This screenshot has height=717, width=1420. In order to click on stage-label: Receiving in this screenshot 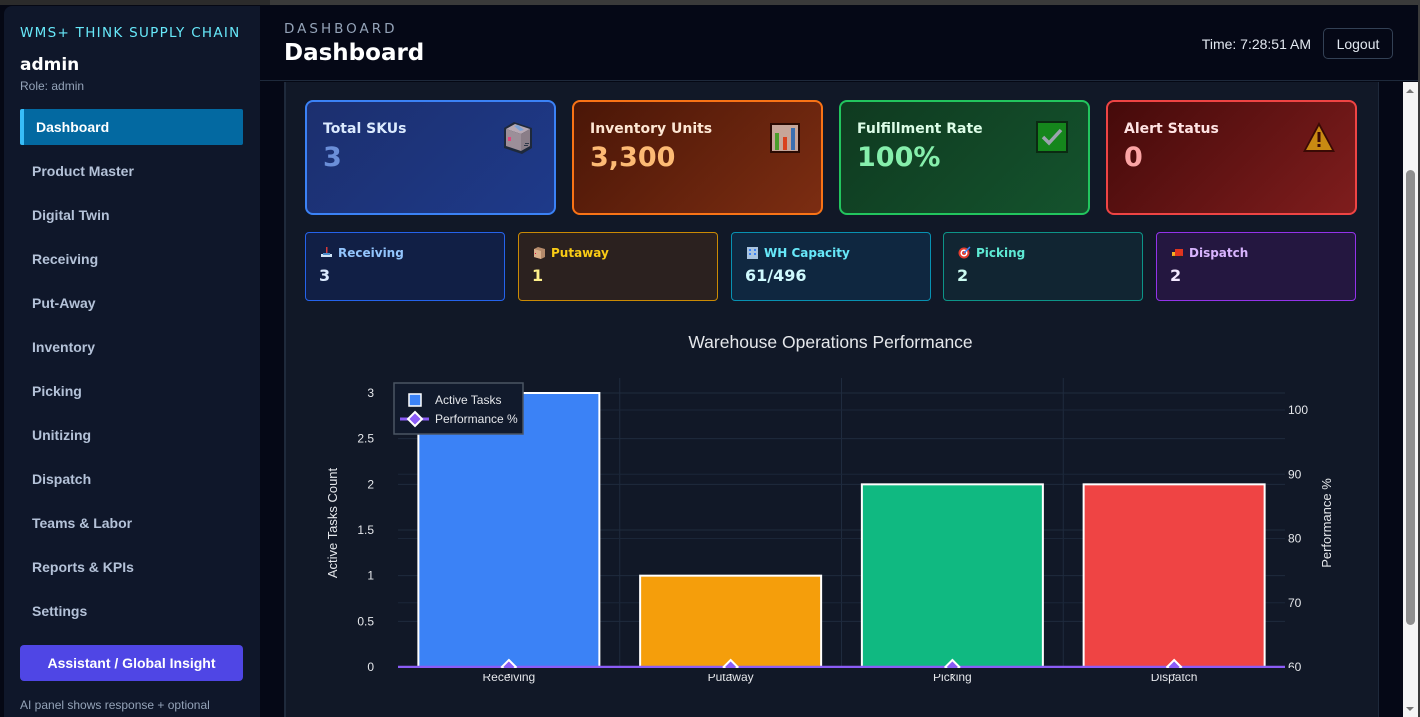, I will do `click(371, 253)`.